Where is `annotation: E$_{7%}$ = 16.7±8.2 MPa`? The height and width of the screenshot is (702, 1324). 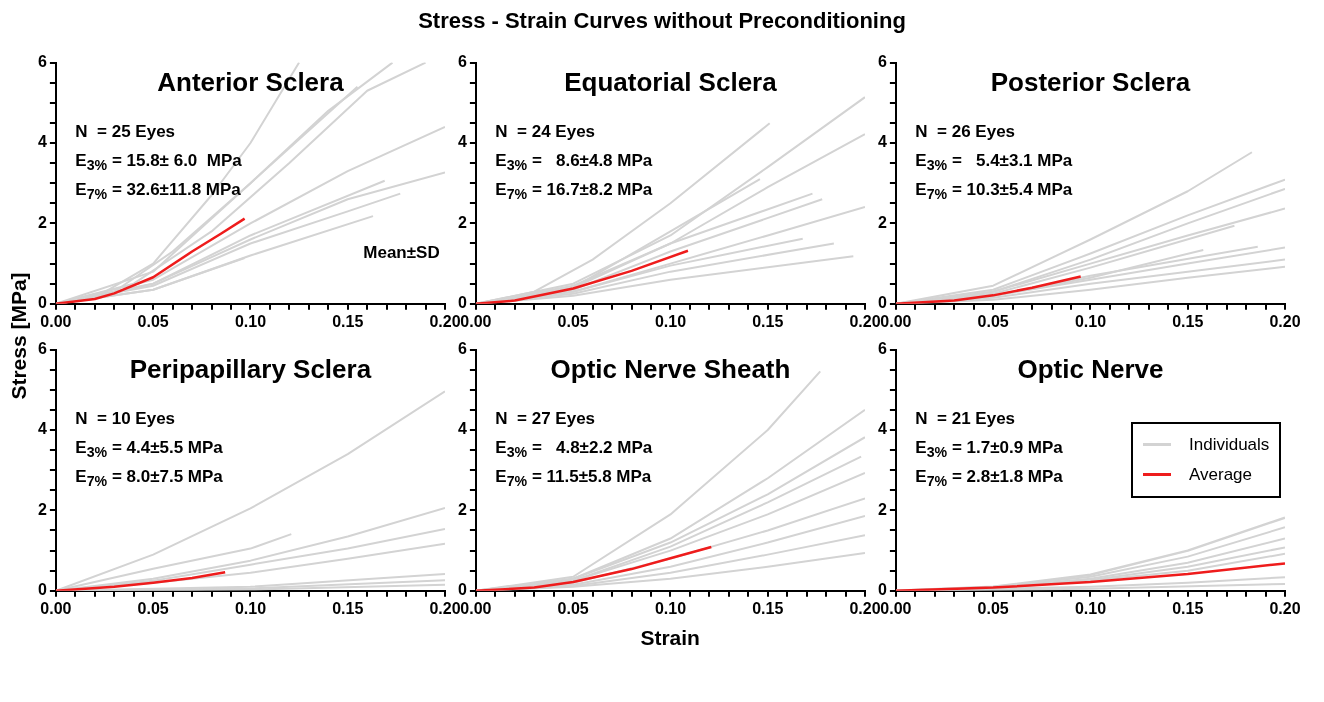 annotation: E$_{7%}$ = 16.7±8.2 MPa is located at coordinates (574, 191).